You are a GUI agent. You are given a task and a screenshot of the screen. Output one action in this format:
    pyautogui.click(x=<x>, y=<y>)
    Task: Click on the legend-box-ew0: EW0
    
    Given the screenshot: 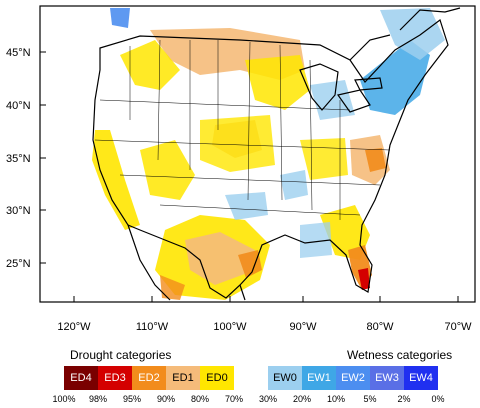 What is the action you would take?
    pyautogui.click(x=285, y=378)
    